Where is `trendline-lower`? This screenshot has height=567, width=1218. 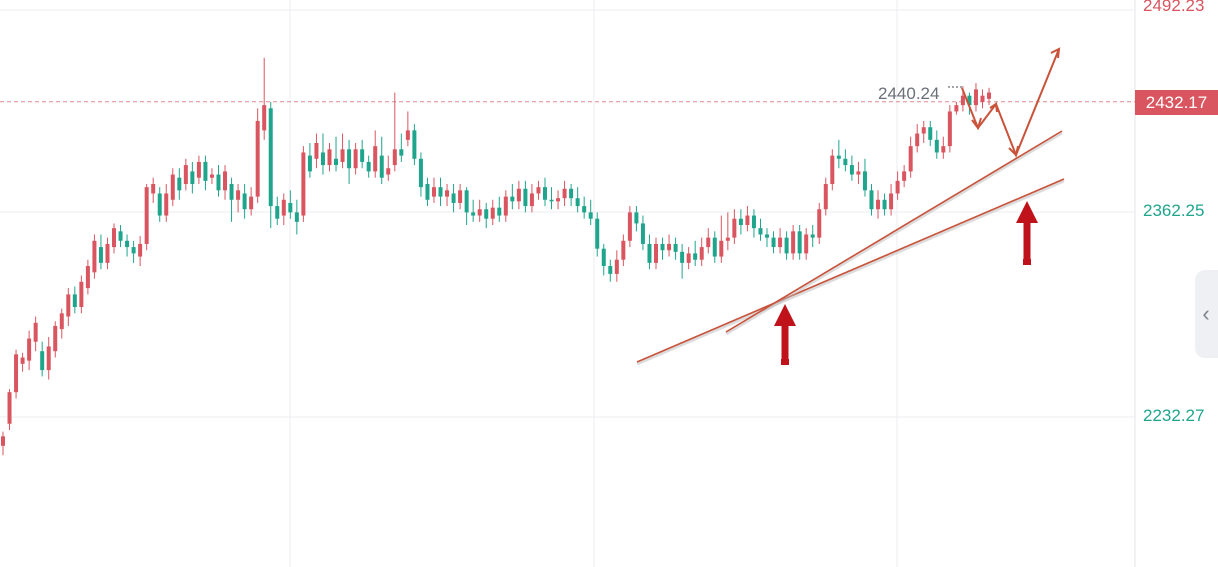
trendline-lower is located at coordinates (850, 270).